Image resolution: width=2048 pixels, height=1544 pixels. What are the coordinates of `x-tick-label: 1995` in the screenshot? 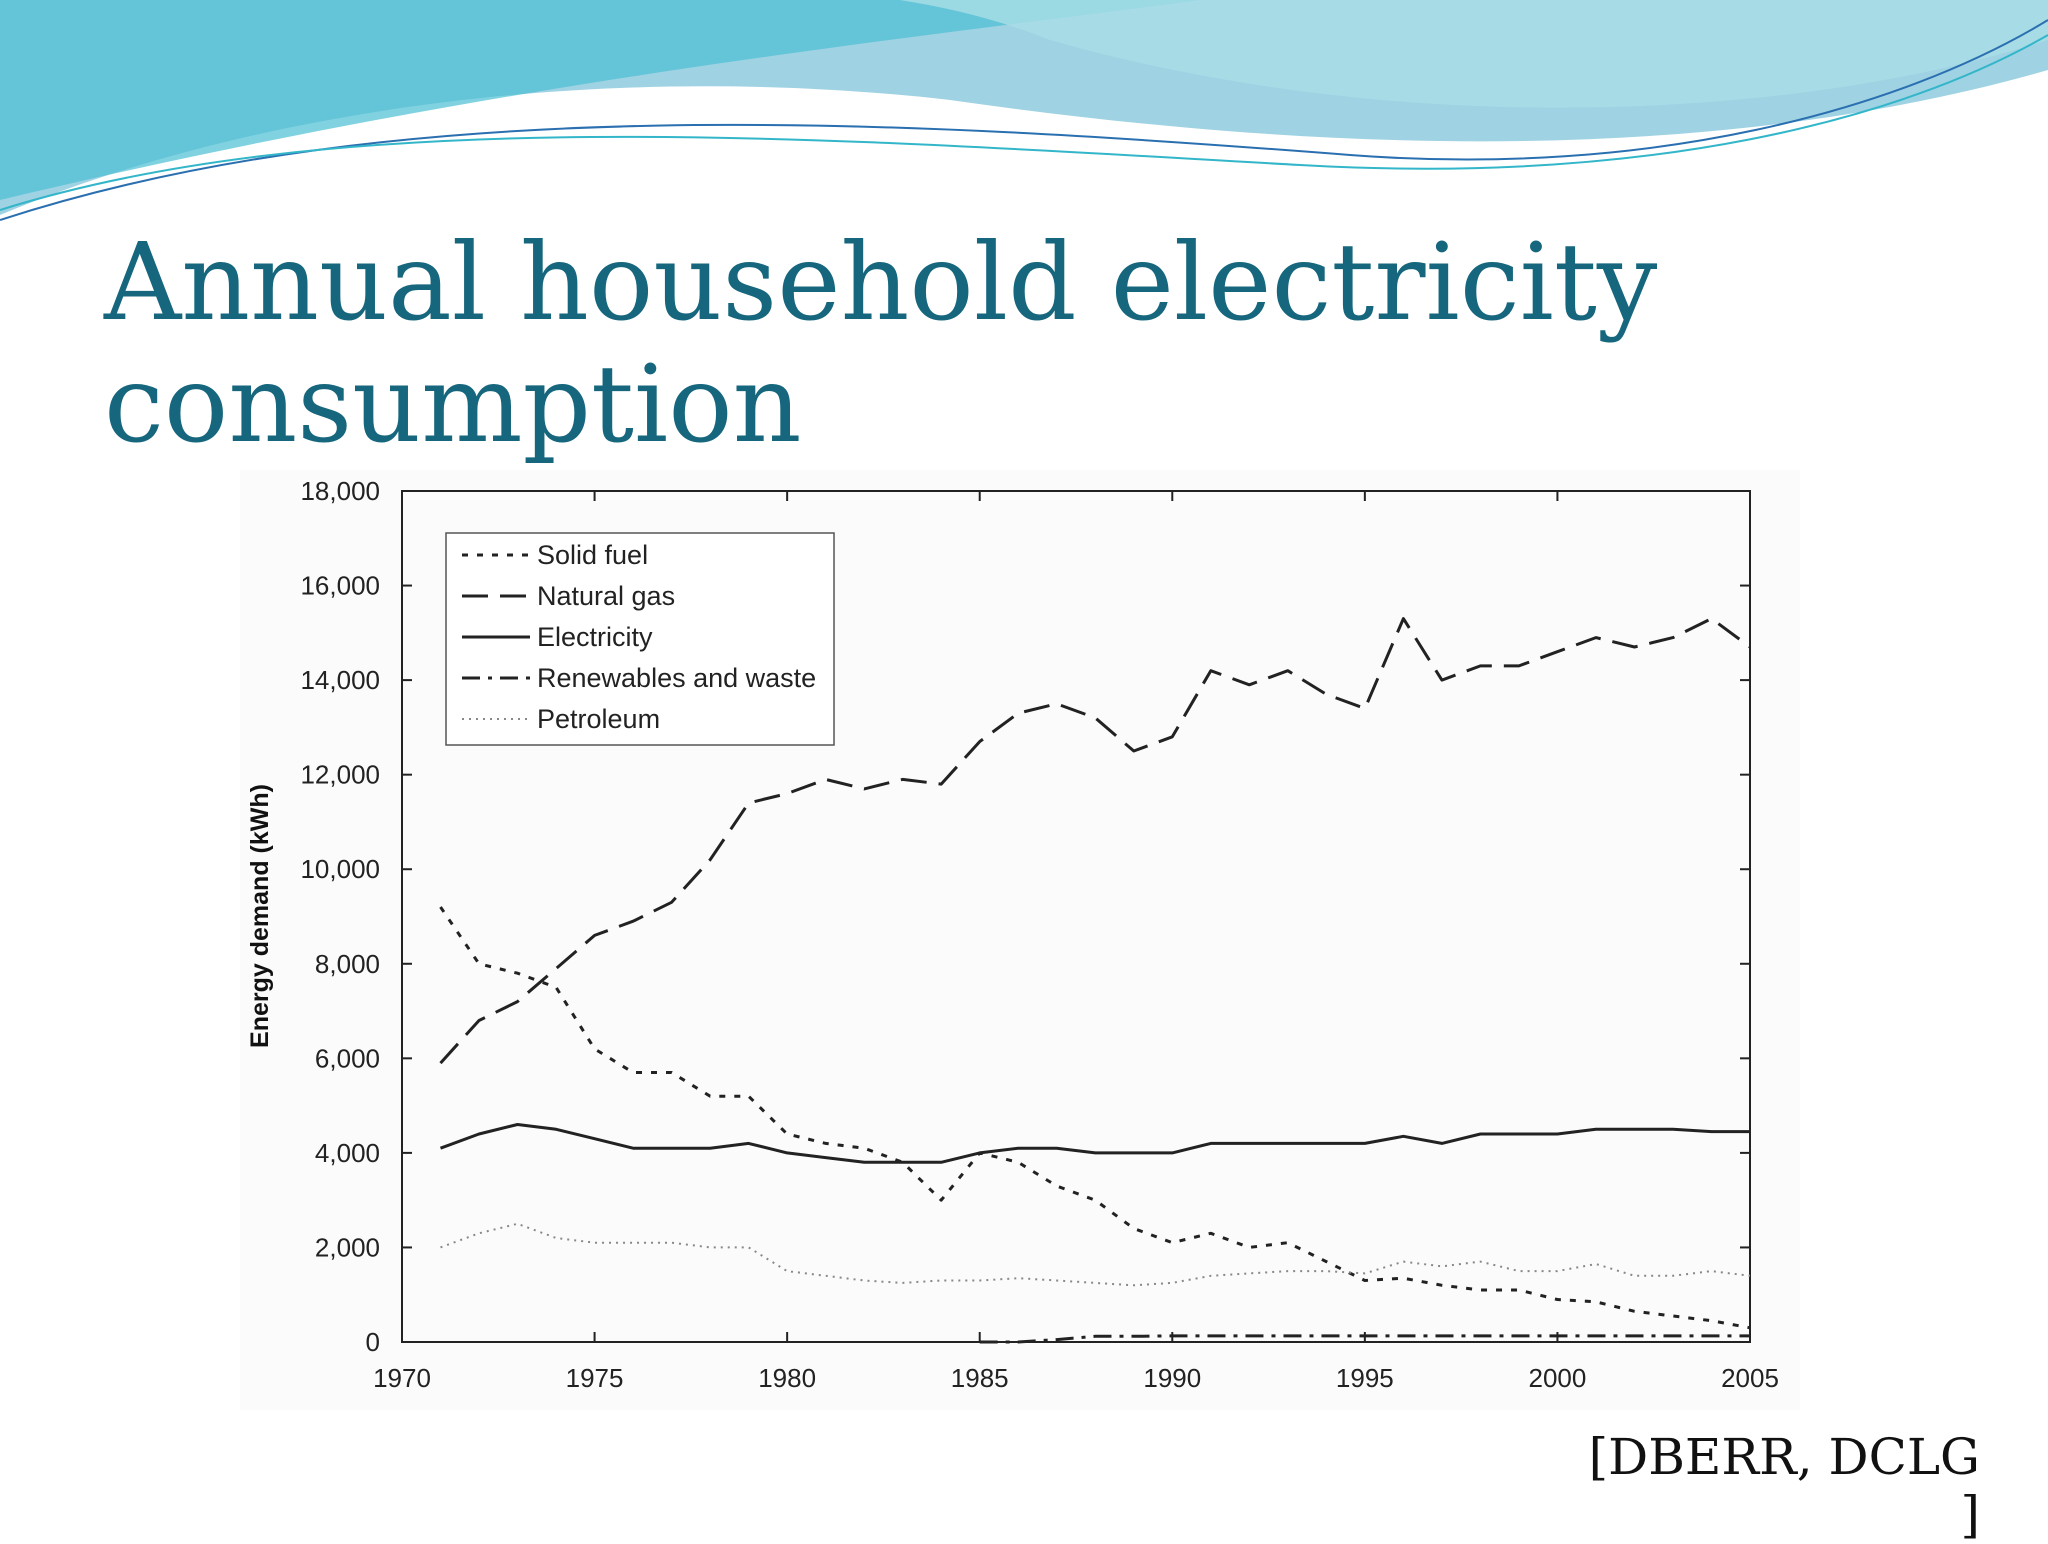 It's located at (1365, 1378).